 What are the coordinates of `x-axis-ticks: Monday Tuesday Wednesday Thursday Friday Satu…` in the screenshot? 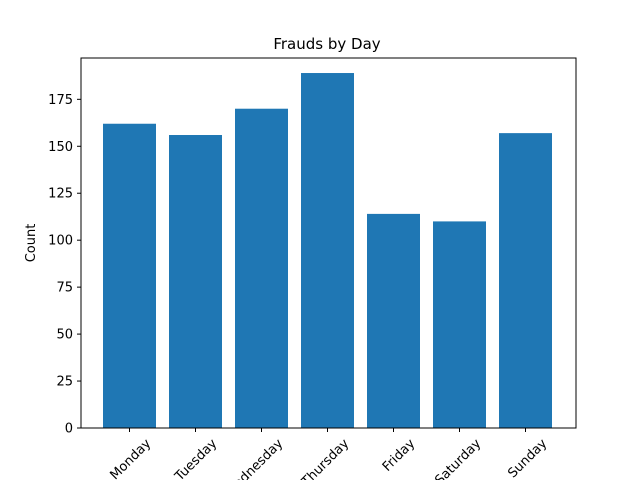 It's located at (329, 454).